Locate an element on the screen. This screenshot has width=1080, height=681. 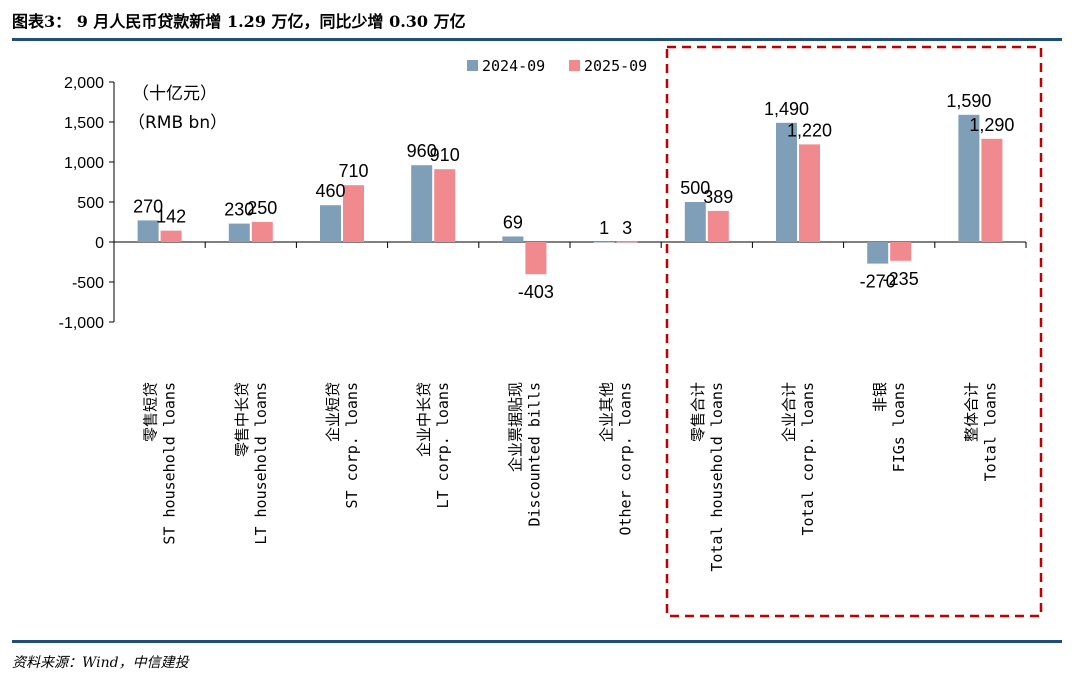
y-tick-label: 500 is located at coordinates (90, 203).